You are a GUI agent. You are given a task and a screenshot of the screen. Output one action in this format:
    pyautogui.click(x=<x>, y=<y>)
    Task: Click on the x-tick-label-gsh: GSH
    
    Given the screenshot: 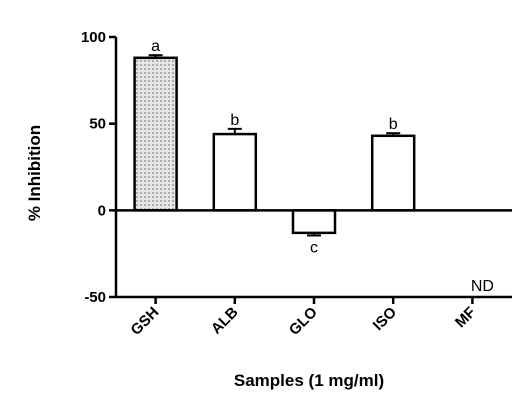 What is the action you would take?
    pyautogui.click(x=144, y=321)
    